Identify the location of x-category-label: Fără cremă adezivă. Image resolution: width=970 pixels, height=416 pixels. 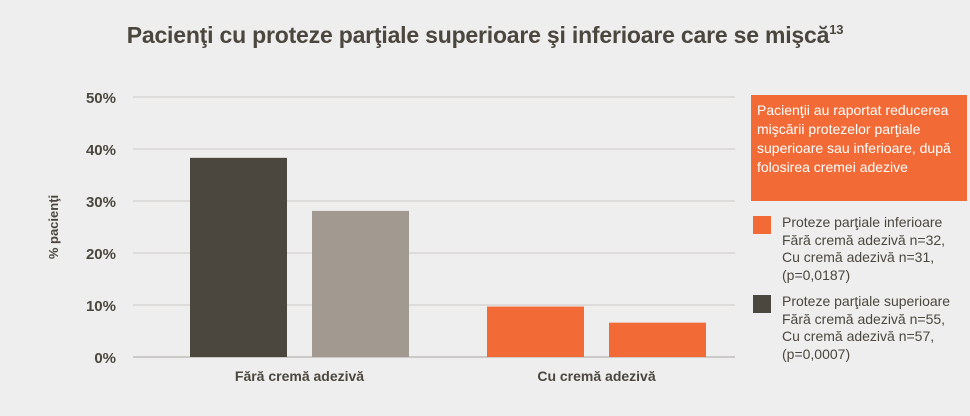
(299, 376).